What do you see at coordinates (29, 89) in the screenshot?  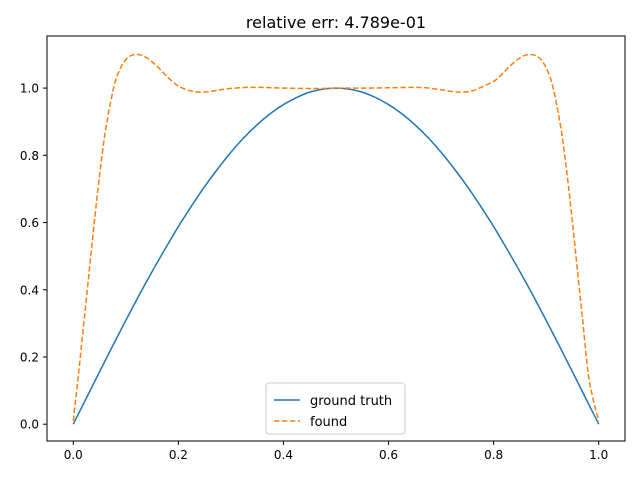 I see `y-tick-label: 1.0` at bounding box center [29, 89].